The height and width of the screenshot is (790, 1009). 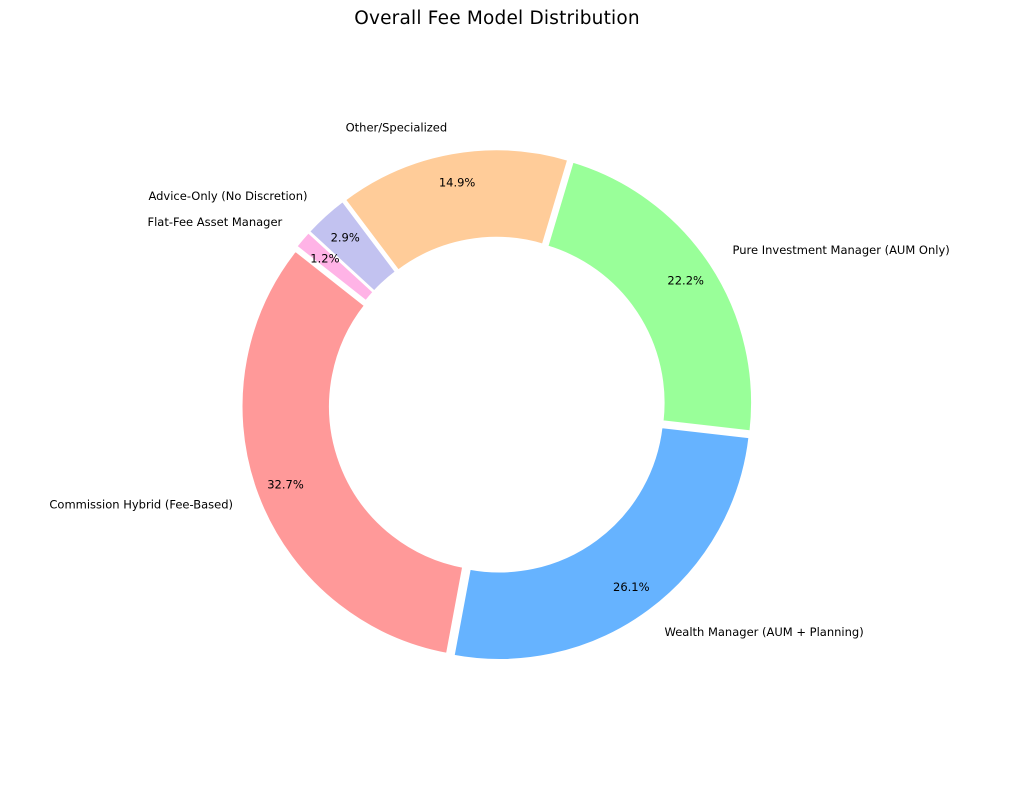 I want to click on pie-slice-label-1: Wealth Manager (AUM + Planning), so click(x=764, y=632).